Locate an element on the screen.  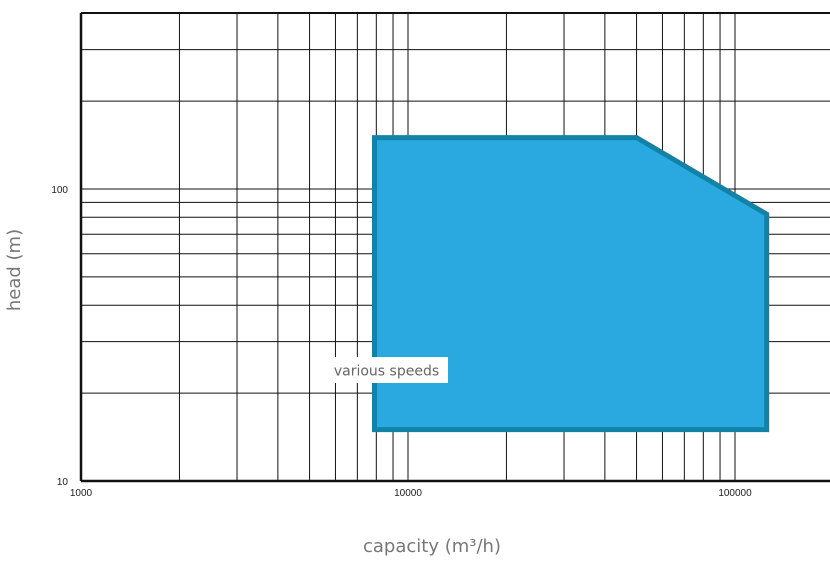
x-tick-label: 100000 is located at coordinates (735, 493).